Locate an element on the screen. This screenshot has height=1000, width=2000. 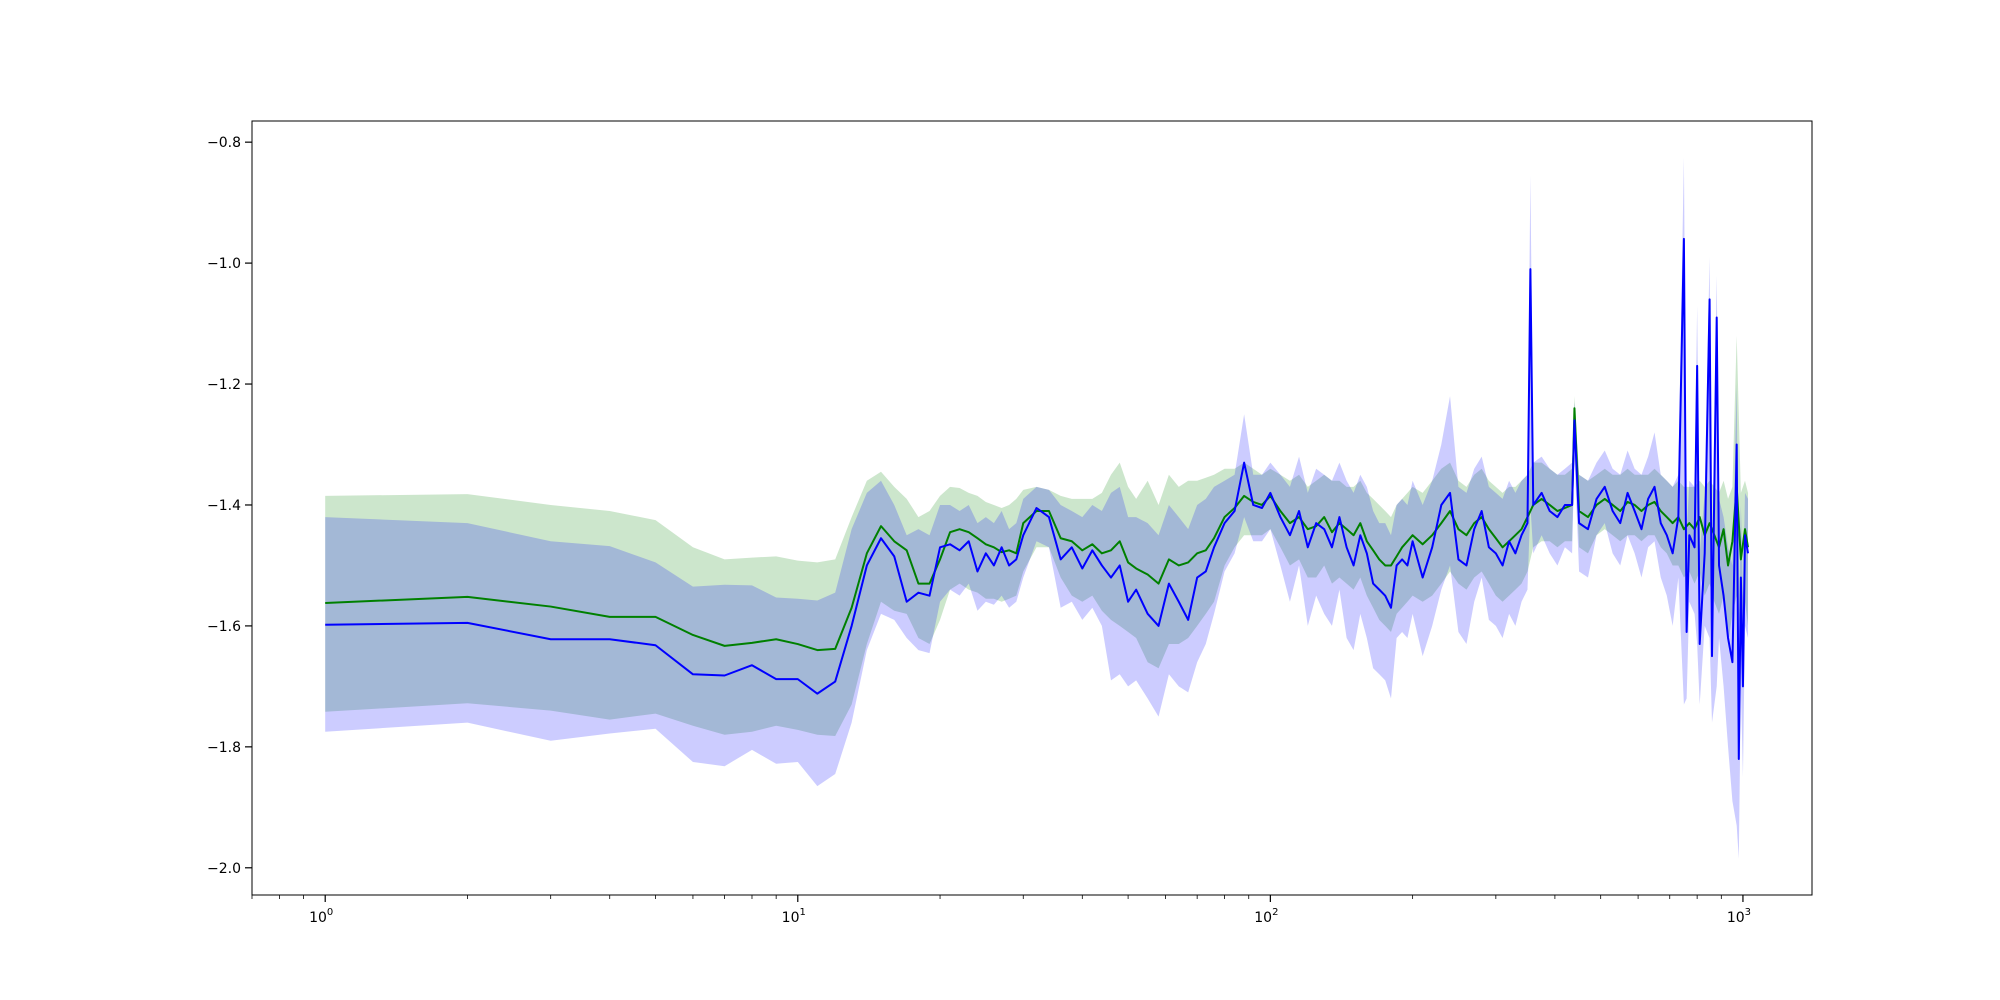
x-tick-label: 10² is located at coordinates (1266, 916).